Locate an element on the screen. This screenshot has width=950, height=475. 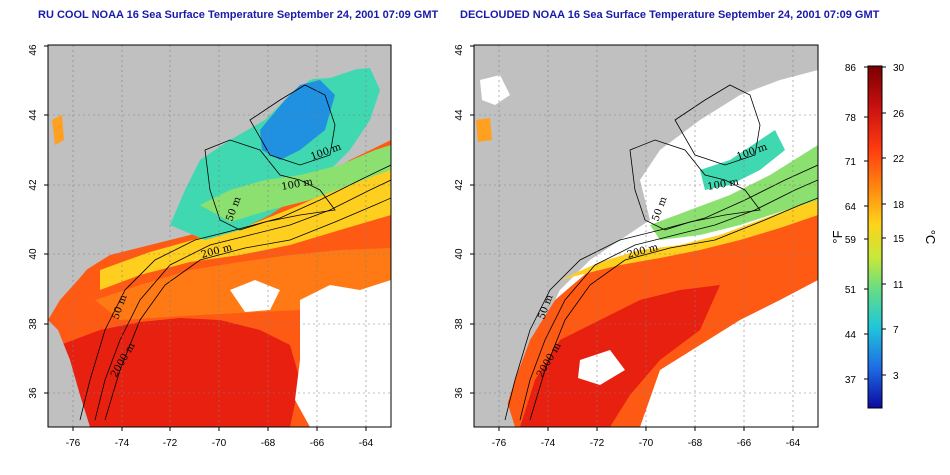
celsius-tick: 18 is located at coordinates (899, 205).